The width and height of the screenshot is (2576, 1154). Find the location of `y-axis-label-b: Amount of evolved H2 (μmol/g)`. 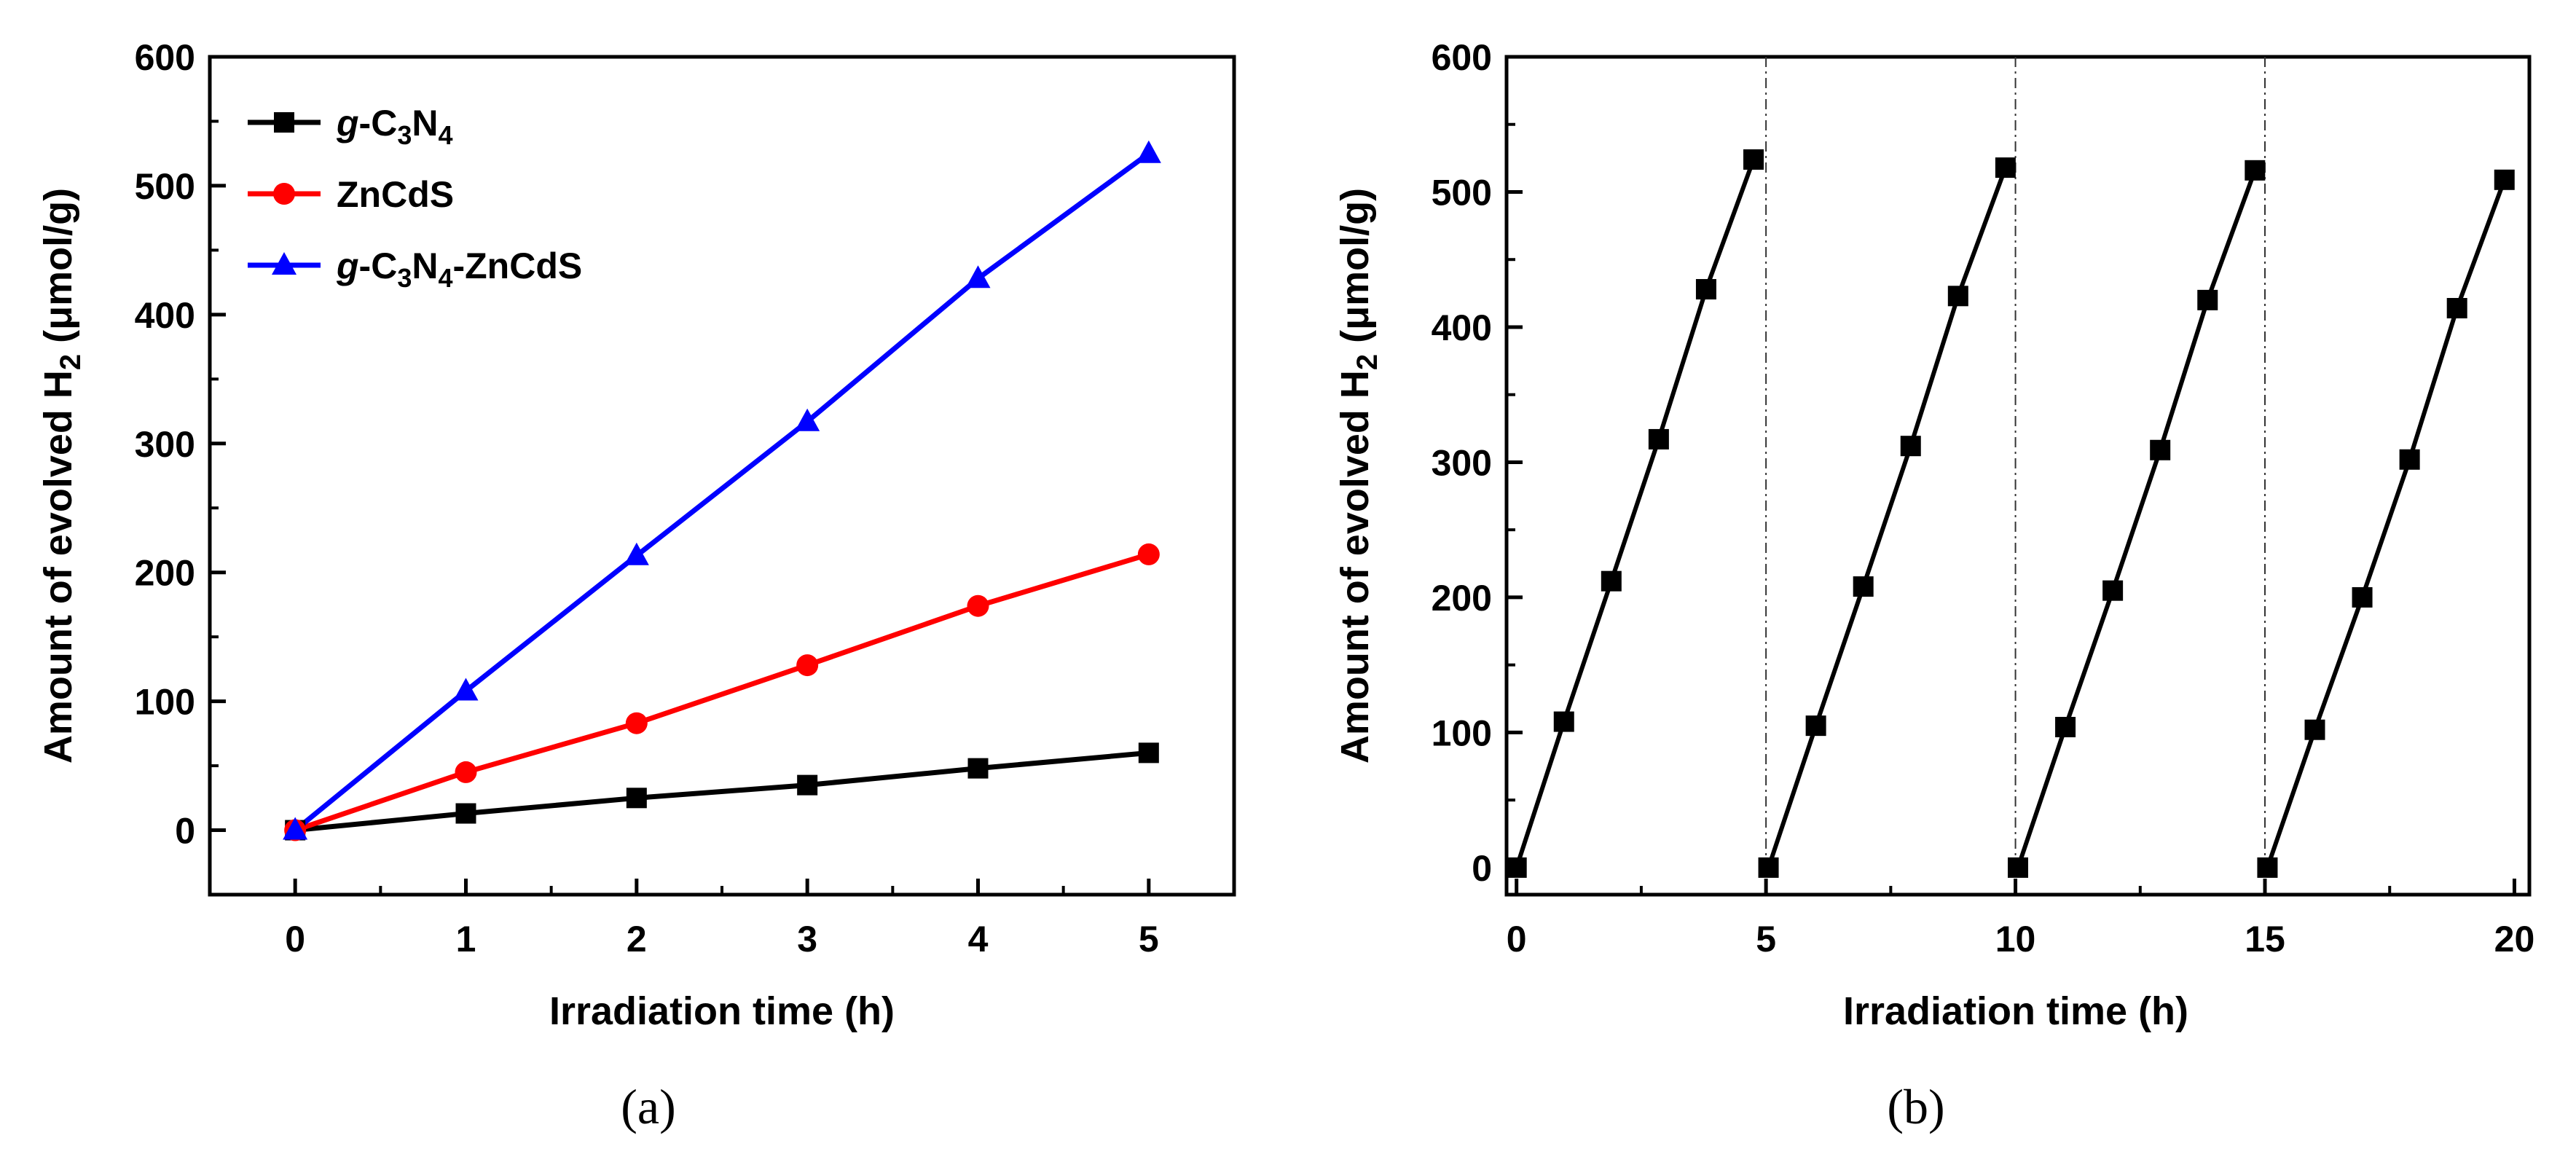

y-axis-label-b: Amount of evolved H2 (μmol/g) is located at coordinates (1358, 476).